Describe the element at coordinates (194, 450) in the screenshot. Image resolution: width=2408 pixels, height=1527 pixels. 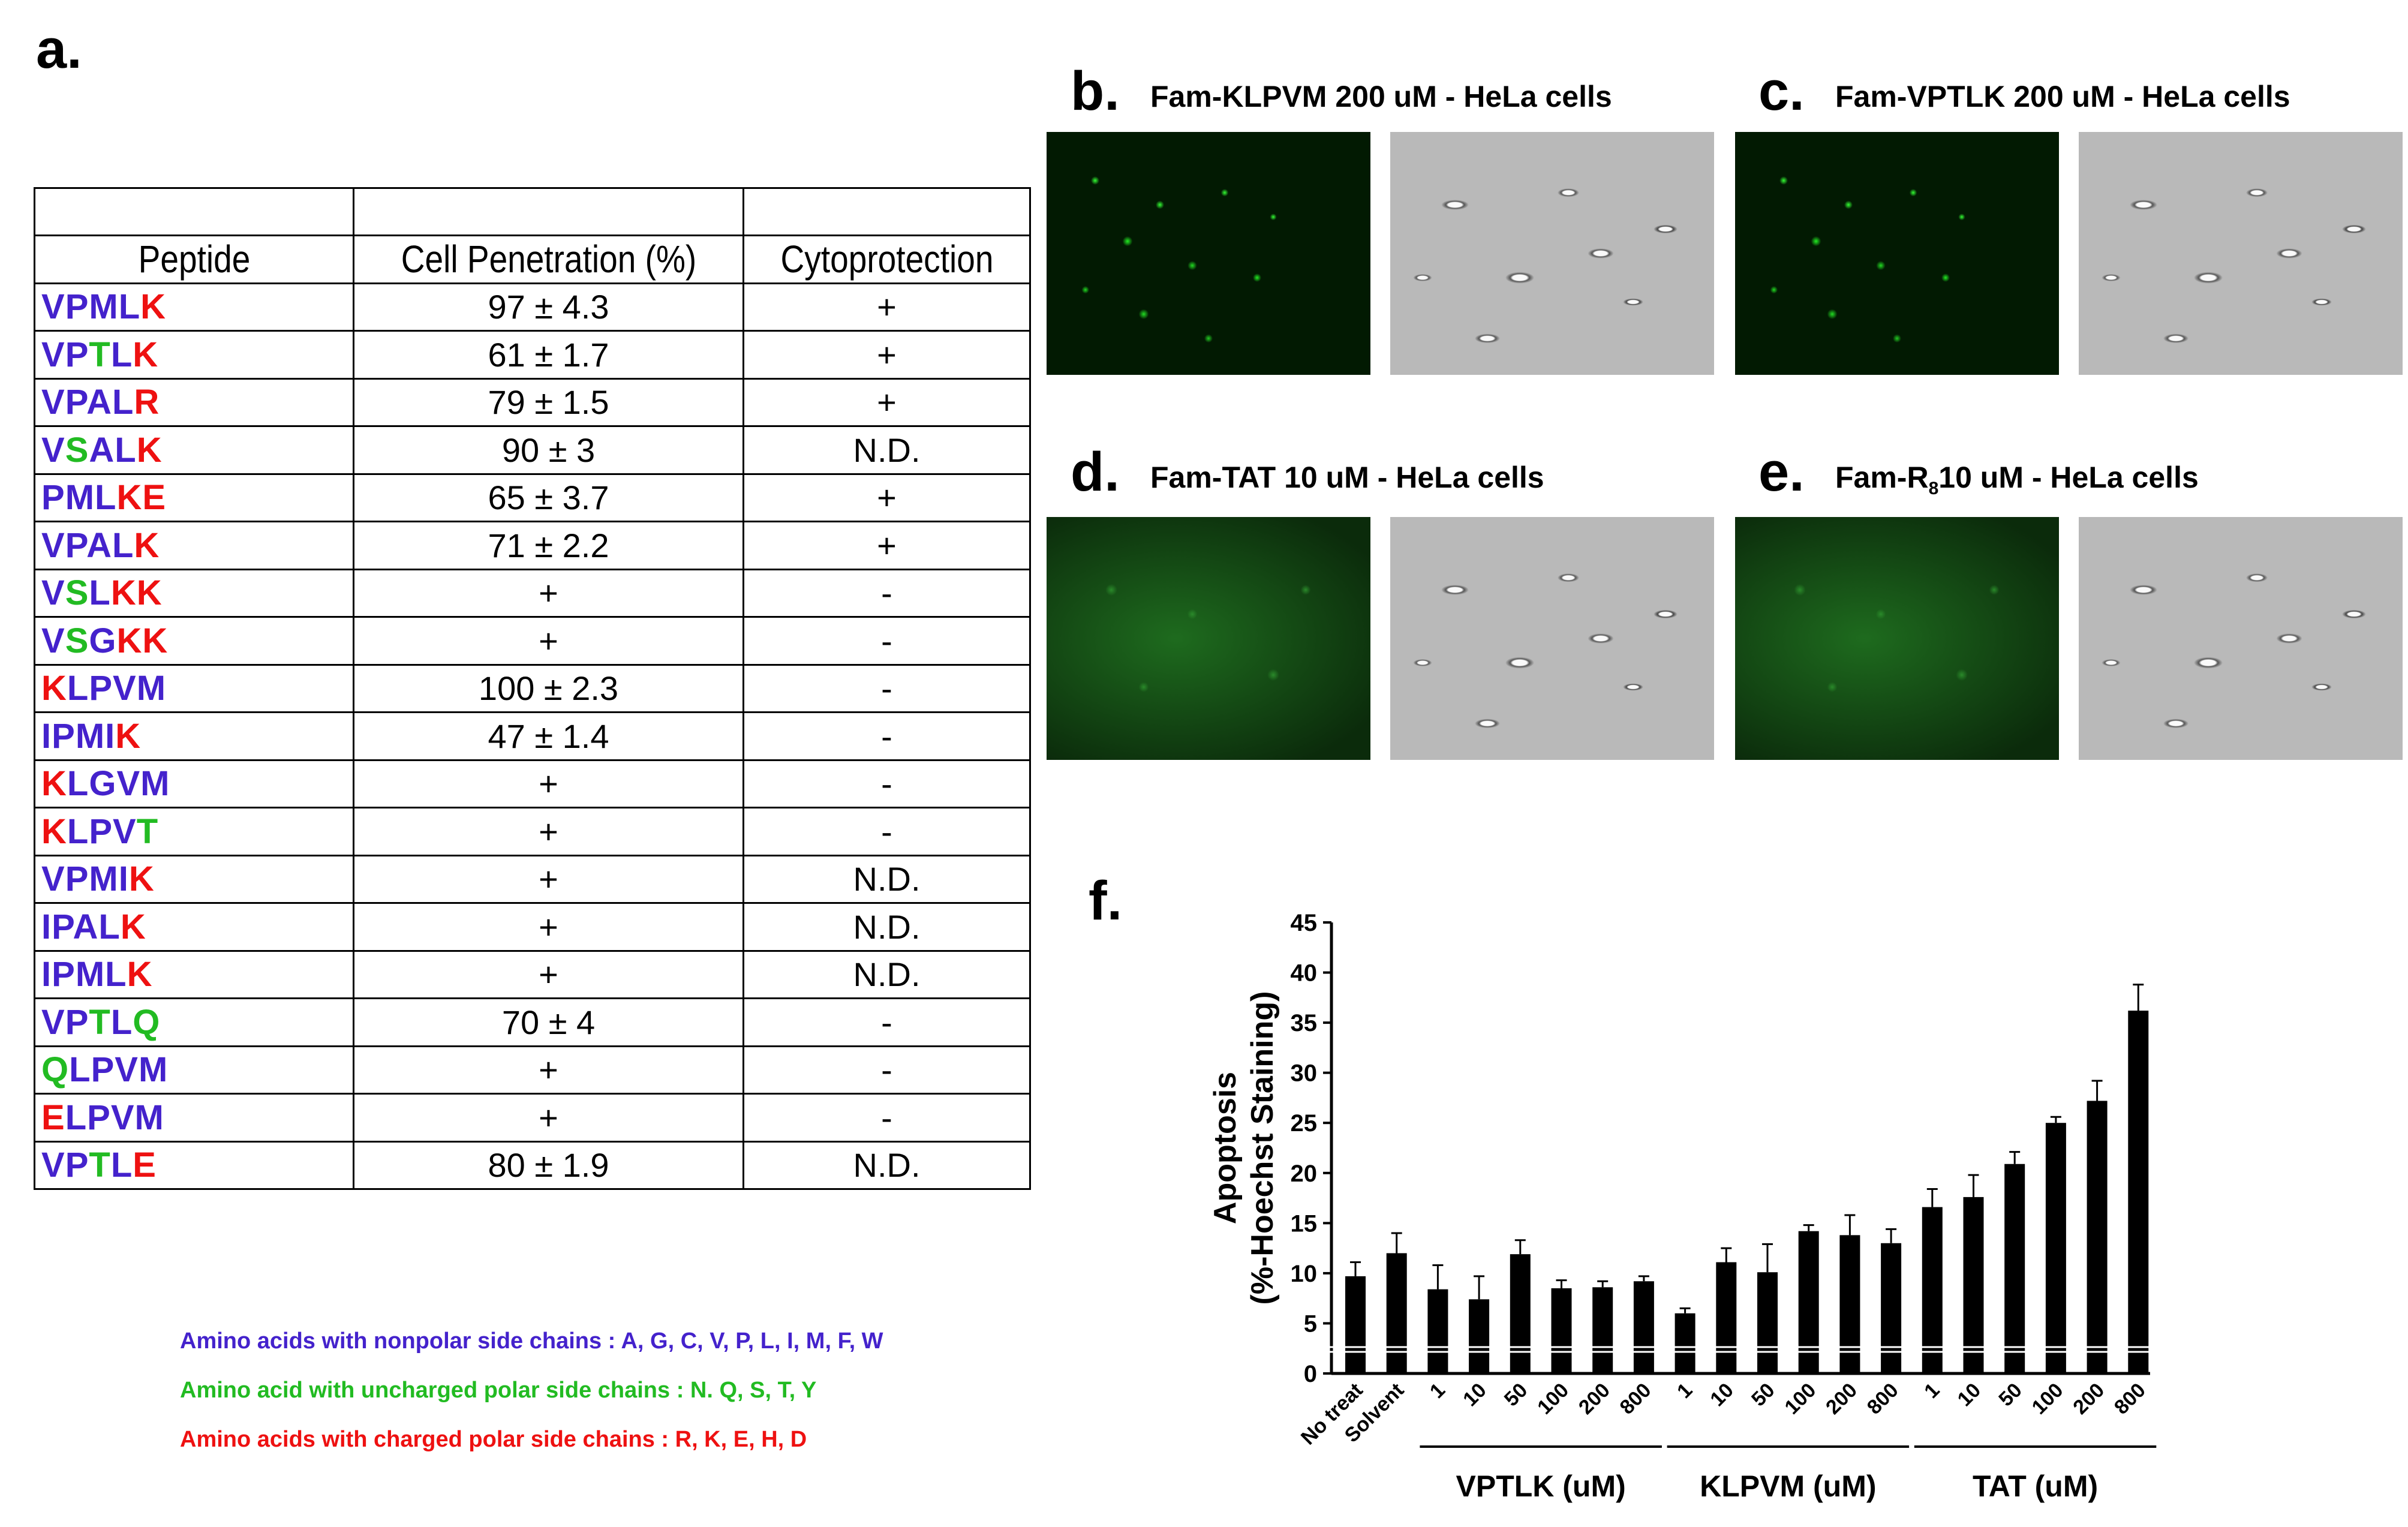
I see `peptide-cell: VSALK` at that location.